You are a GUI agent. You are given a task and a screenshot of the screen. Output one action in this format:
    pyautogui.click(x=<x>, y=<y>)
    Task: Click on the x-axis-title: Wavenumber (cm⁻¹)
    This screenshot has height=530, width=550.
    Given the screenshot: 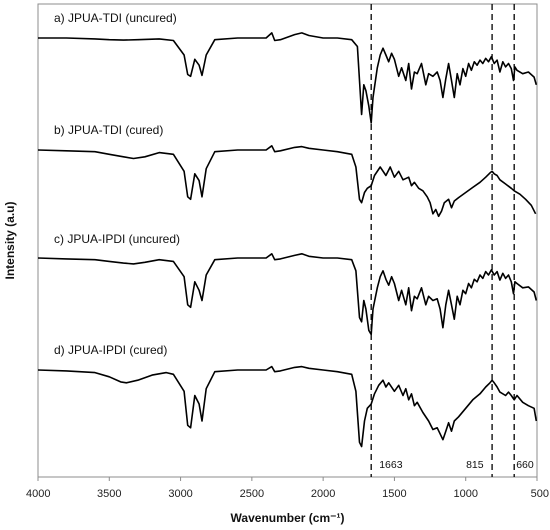 What is the action you would take?
    pyautogui.click(x=288, y=518)
    